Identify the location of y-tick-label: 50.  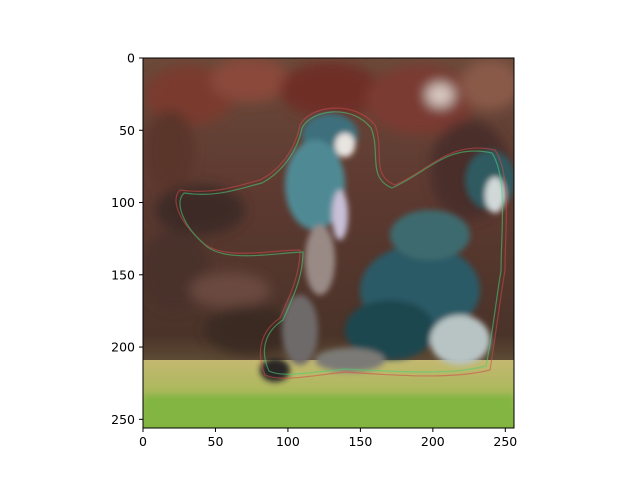
(127, 130).